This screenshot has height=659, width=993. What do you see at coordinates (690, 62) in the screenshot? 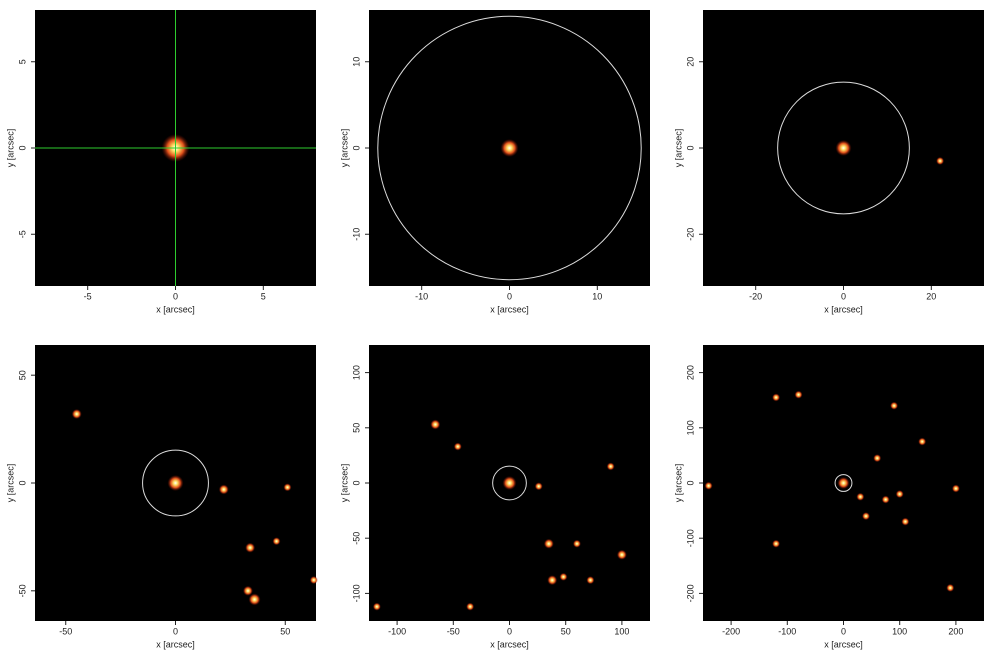
I see `y-tick-label: 20` at bounding box center [690, 62].